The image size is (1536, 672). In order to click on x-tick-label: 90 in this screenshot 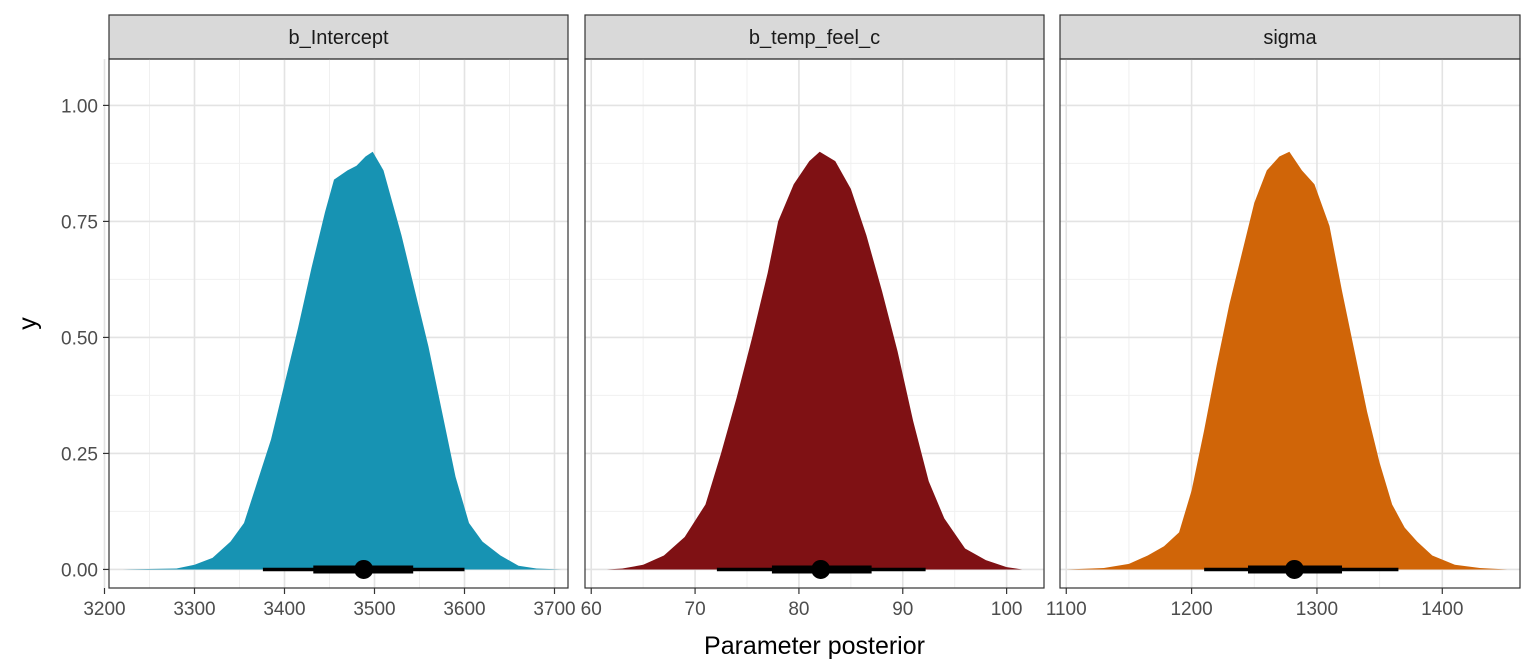, I will do `click(902, 609)`.